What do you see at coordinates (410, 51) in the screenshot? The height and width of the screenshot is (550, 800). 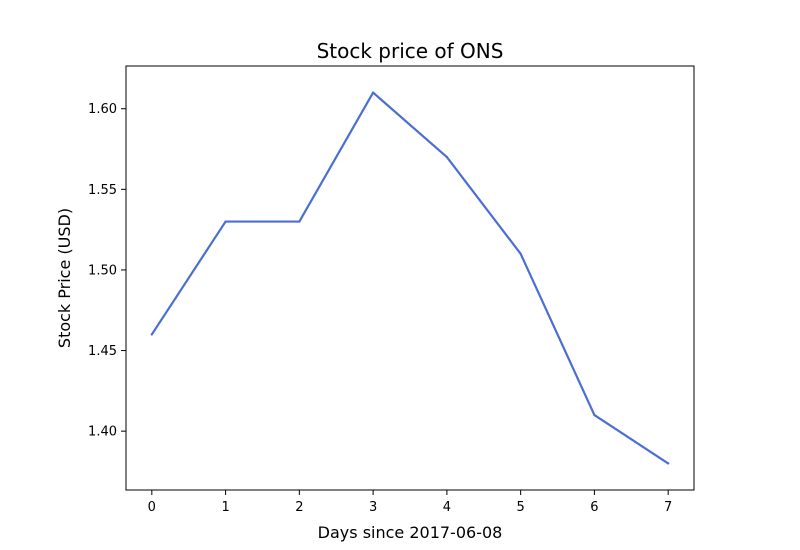 I see `chart-title: Stock price of ONS` at bounding box center [410, 51].